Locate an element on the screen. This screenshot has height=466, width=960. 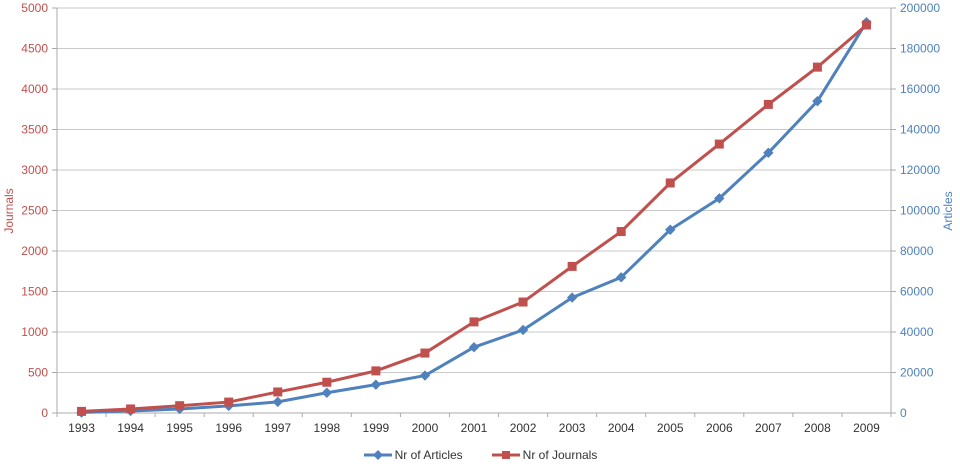
x-axis-tick-label: 2005 is located at coordinates (670, 428).